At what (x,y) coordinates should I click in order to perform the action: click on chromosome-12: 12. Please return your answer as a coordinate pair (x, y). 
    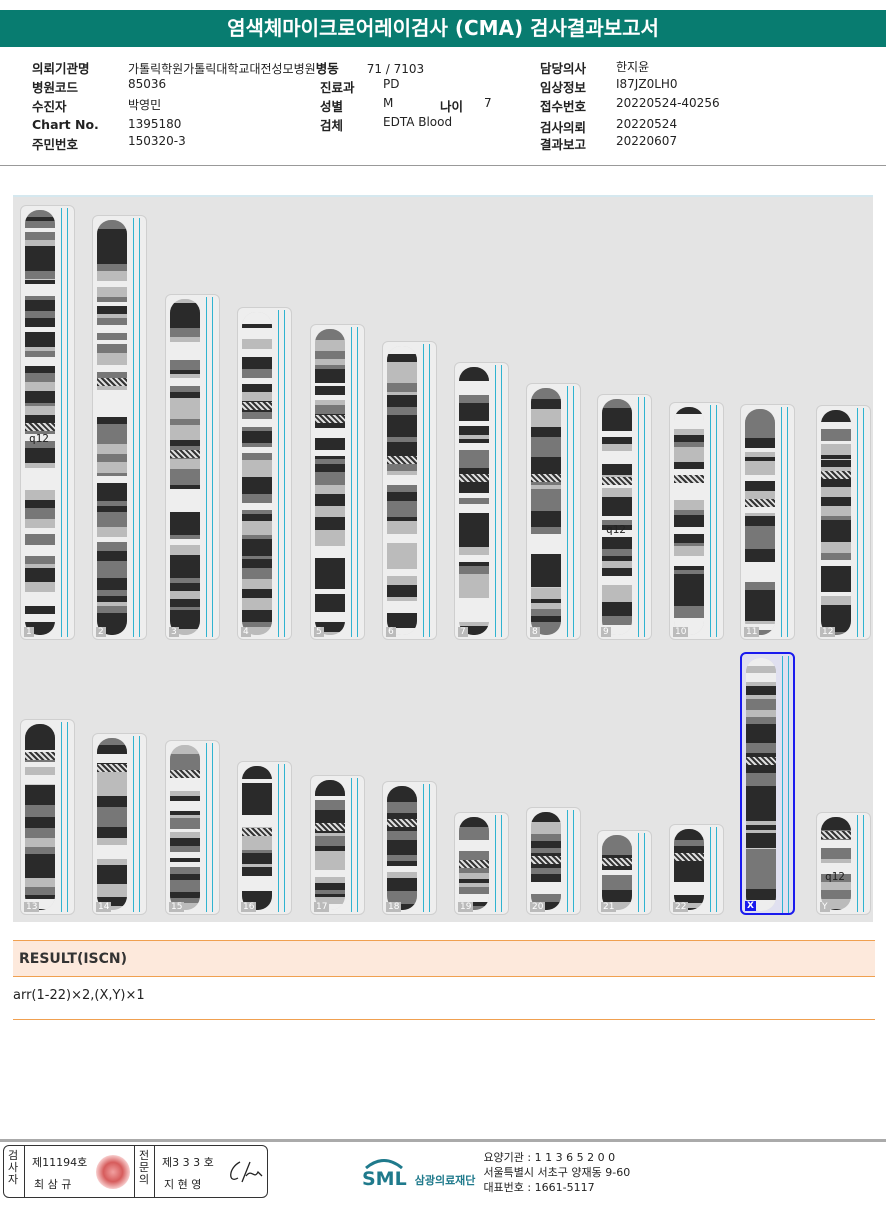
    Looking at the image, I should click on (843, 522).